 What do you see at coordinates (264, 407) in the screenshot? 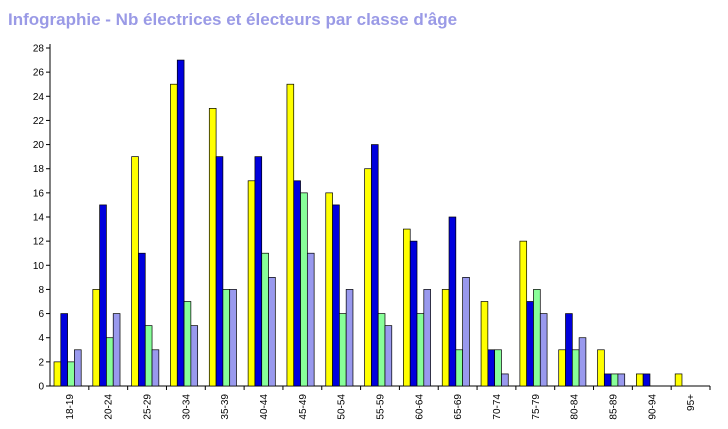
I see `x-tick-label: 40-44` at bounding box center [264, 407].